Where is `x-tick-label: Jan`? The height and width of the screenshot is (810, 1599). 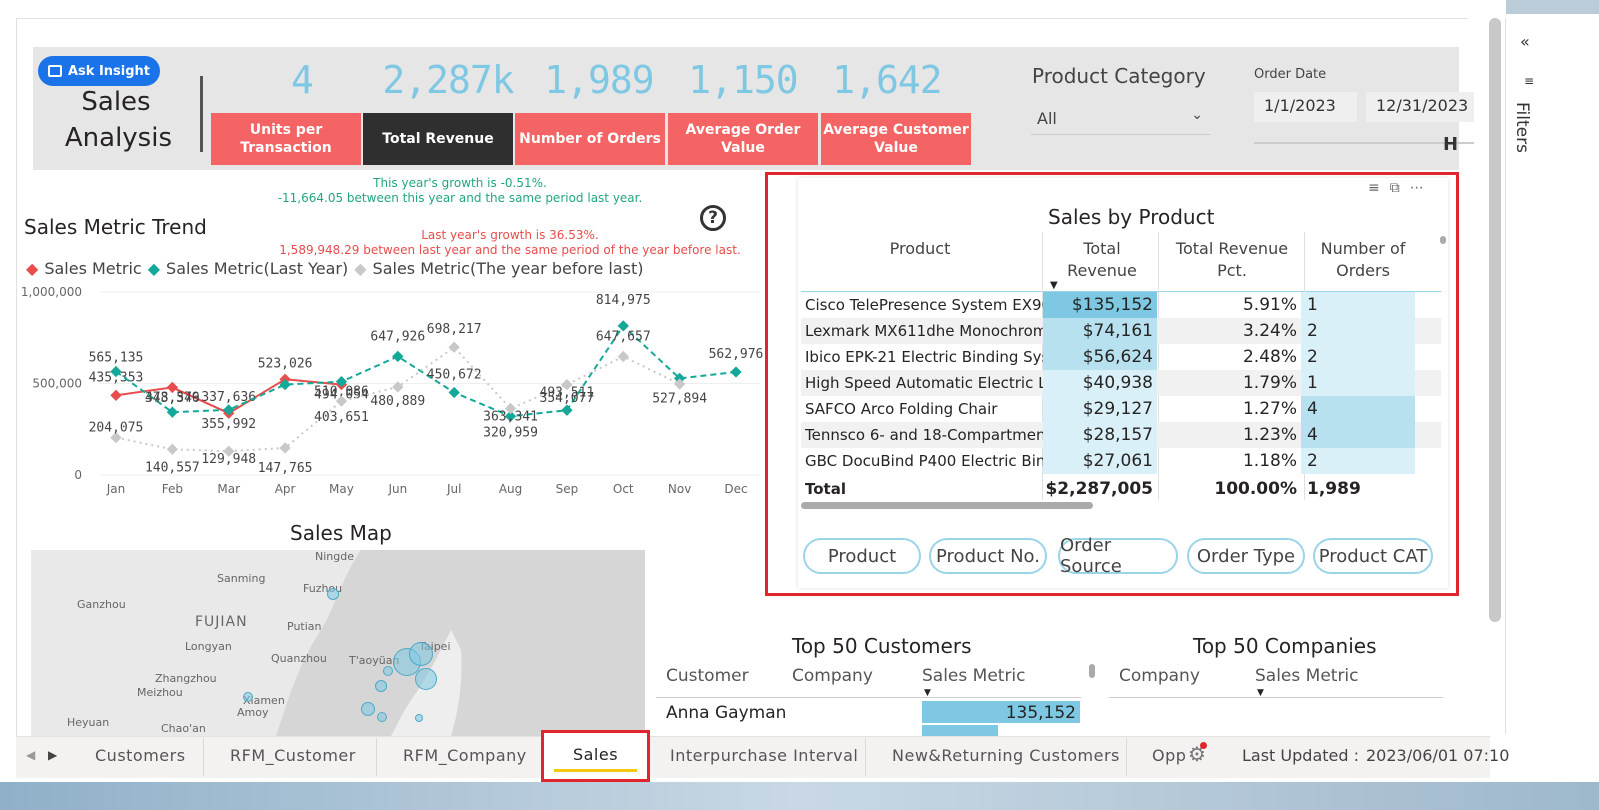
x-tick-label: Jan is located at coordinates (116, 489).